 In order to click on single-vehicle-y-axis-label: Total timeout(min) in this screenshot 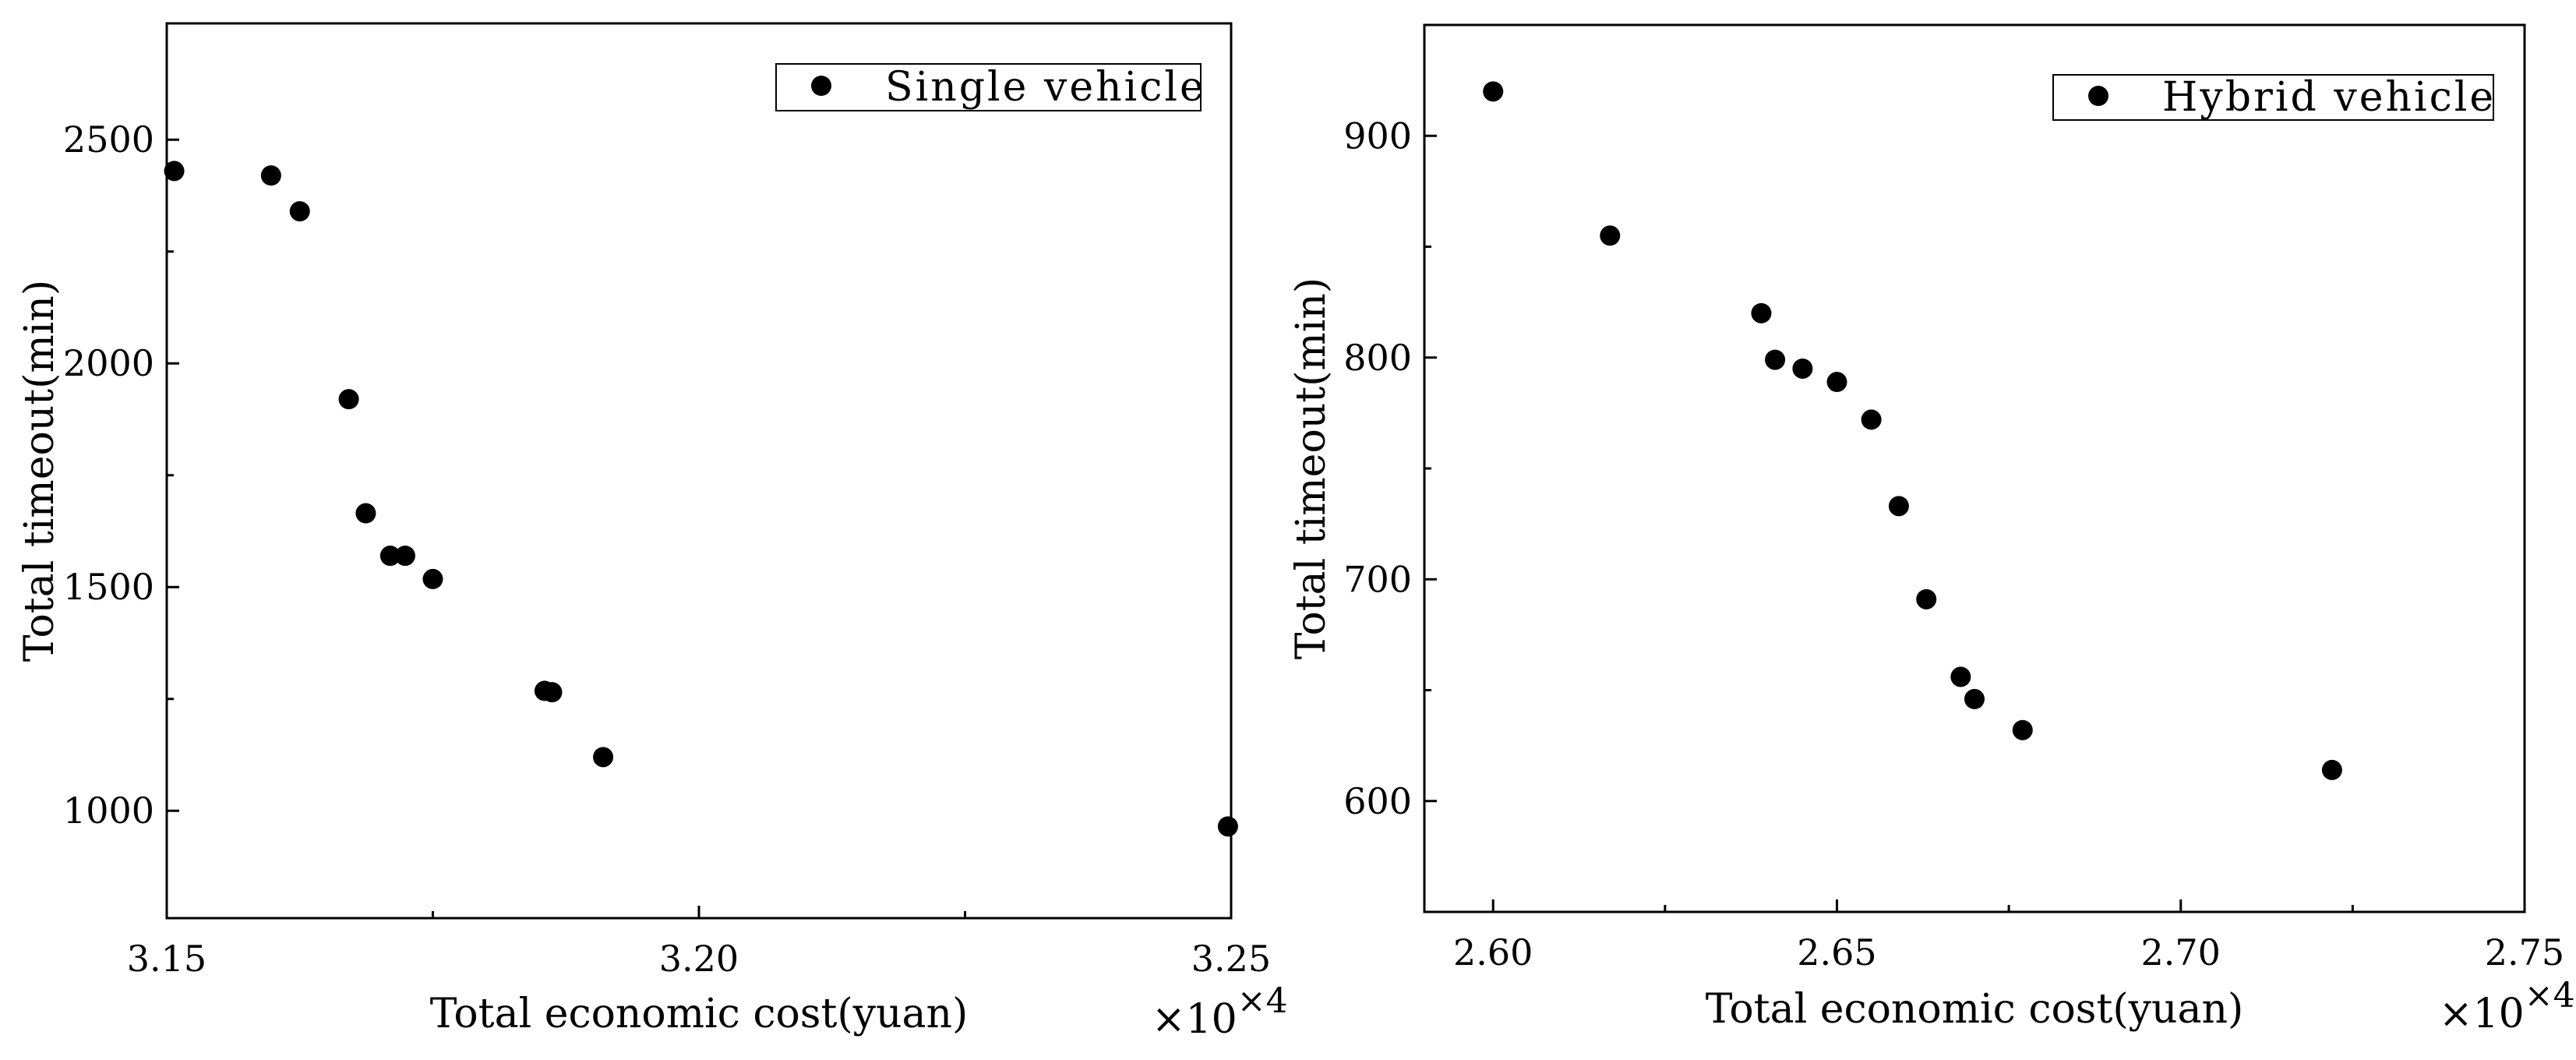, I will do `click(39, 471)`.